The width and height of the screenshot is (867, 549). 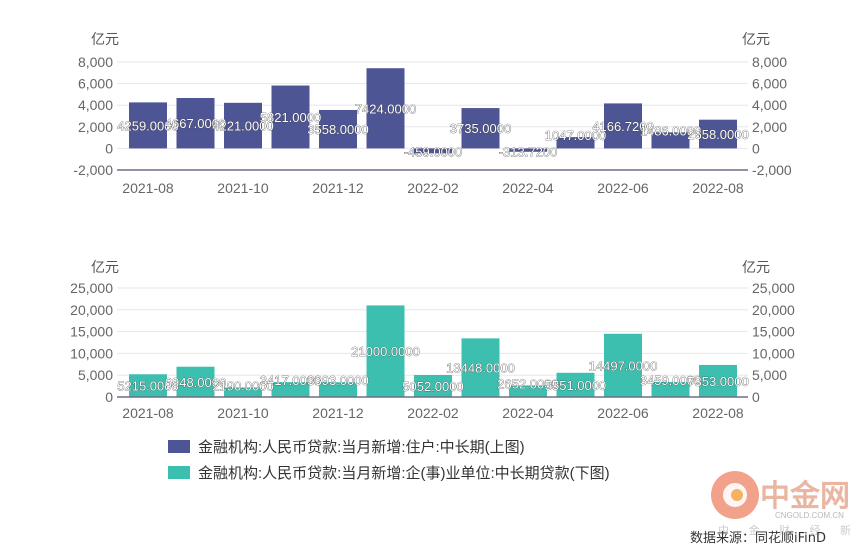 I want to click on data-label: 4259.0000, so click(x=147, y=125).